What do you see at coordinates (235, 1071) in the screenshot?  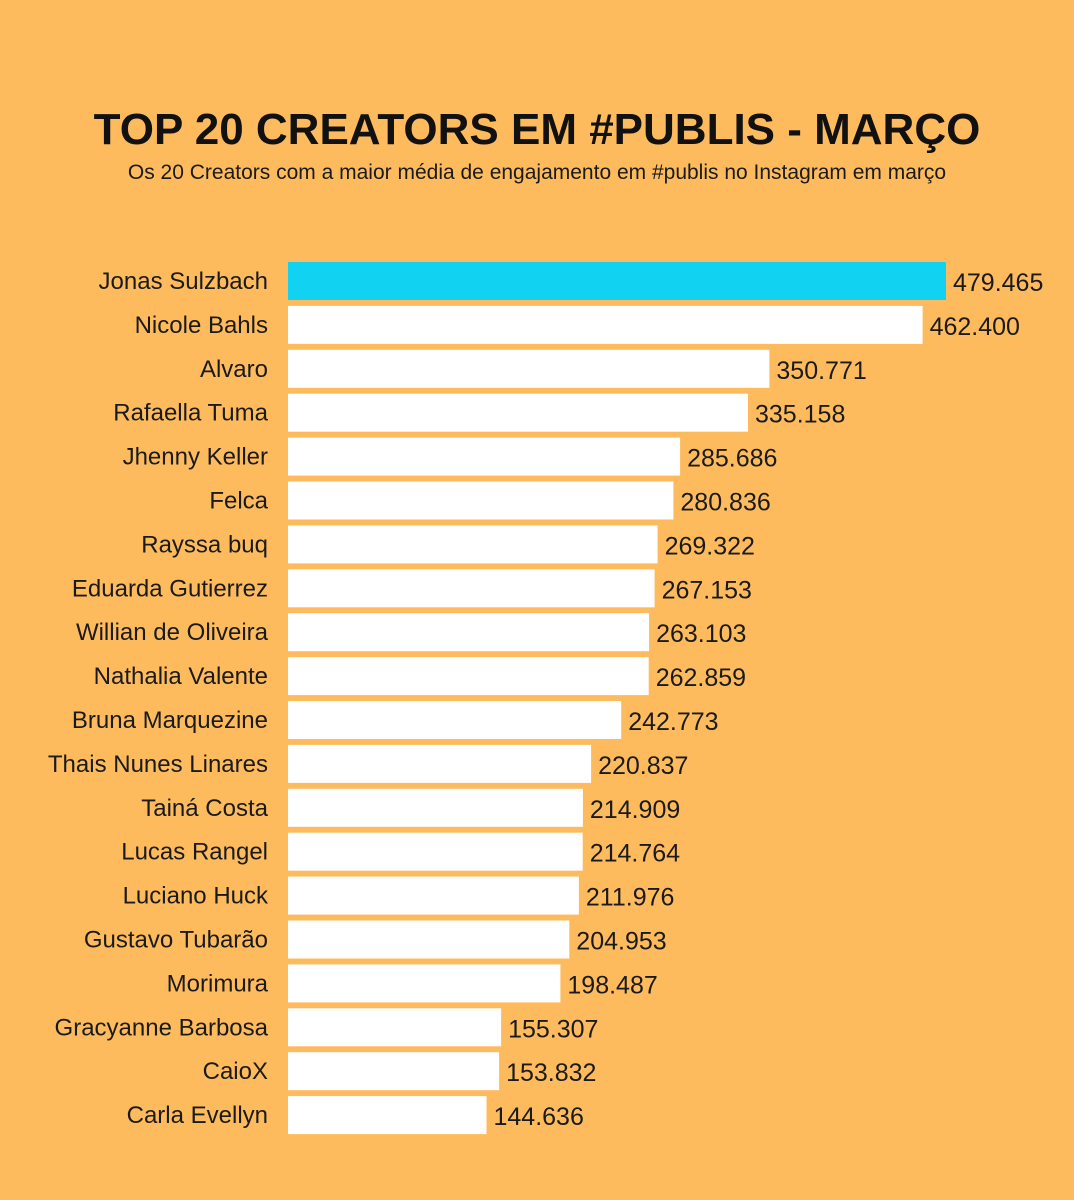 I see `category-label-19: CaioX` at bounding box center [235, 1071].